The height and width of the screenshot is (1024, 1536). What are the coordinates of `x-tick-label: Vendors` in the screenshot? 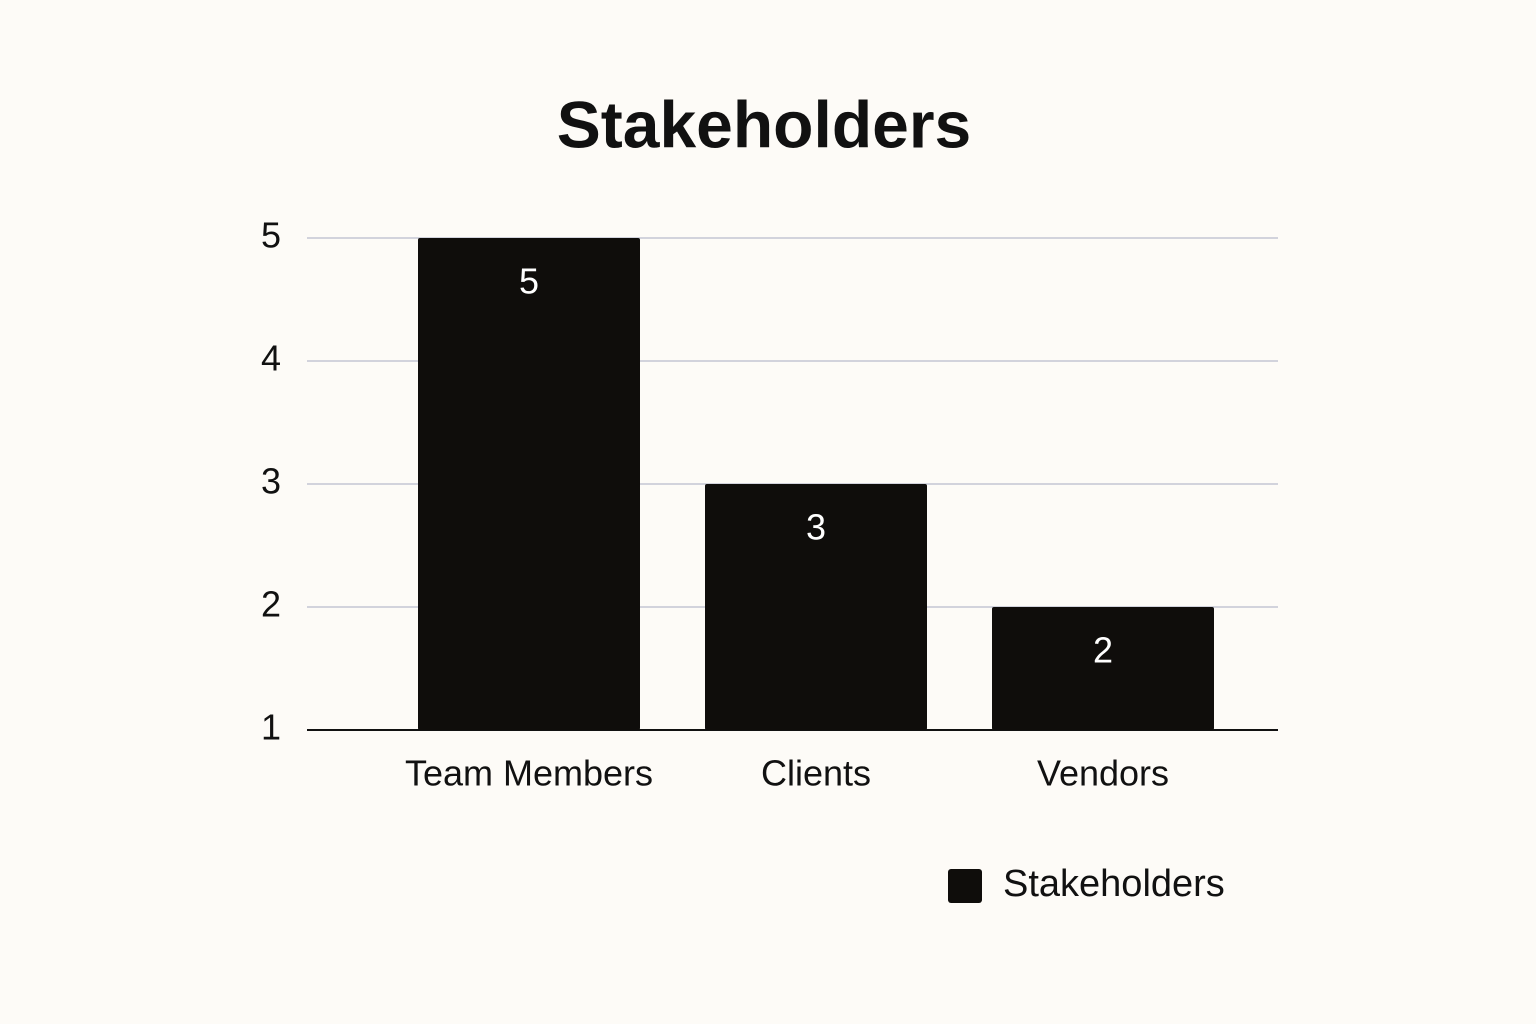 It's located at (1103, 773).